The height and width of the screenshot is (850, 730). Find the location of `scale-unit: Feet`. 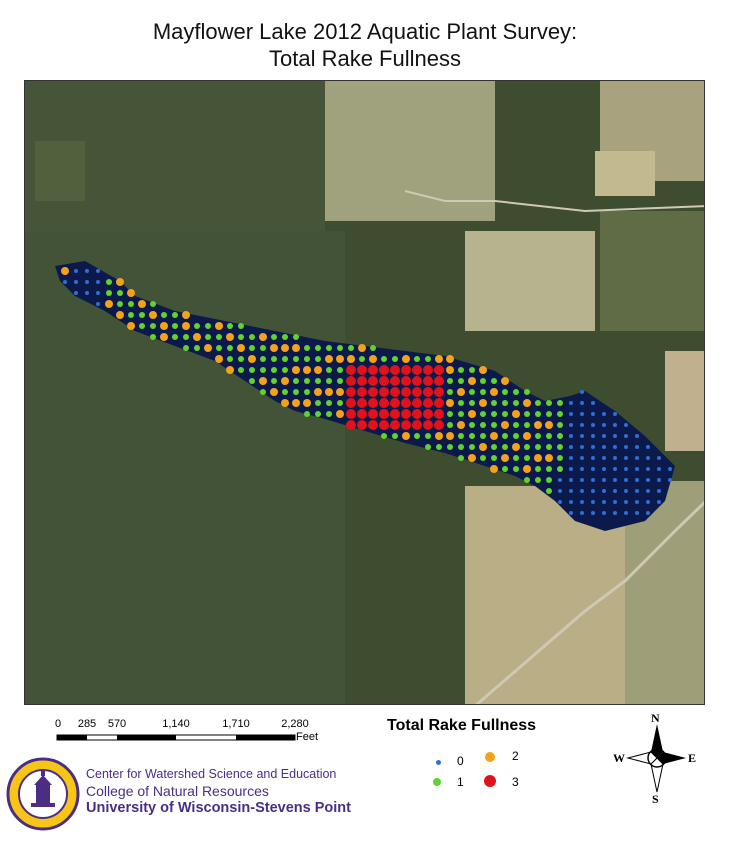

scale-unit: Feet is located at coordinates (307, 737).